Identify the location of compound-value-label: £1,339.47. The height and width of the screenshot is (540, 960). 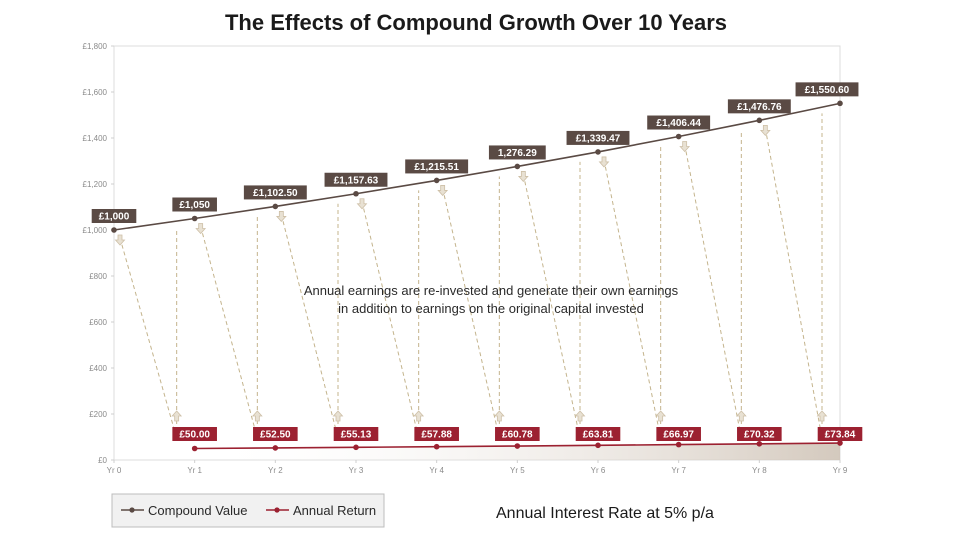
(598, 139).